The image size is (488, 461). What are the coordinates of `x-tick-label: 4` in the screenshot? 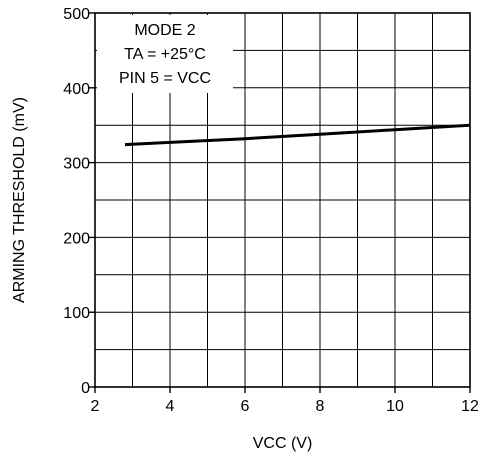 It's located at (170, 406).